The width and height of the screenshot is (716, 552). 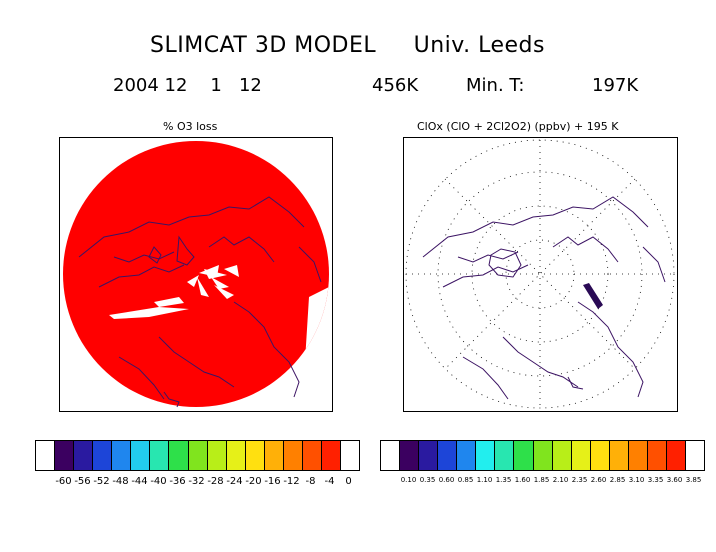 I want to click on ozone-loss-colorbar-tick-label: -36, so click(x=177, y=481).